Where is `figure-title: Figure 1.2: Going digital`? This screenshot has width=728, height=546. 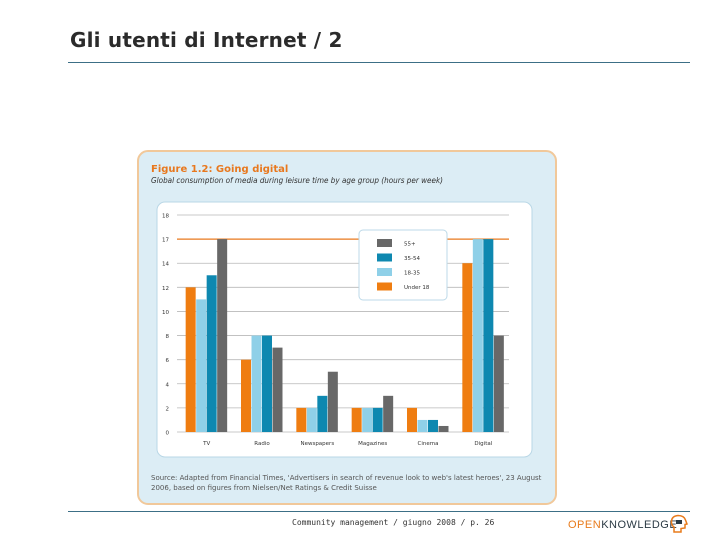
figure-title: Figure 1.2: Going digital is located at coordinates (219, 169).